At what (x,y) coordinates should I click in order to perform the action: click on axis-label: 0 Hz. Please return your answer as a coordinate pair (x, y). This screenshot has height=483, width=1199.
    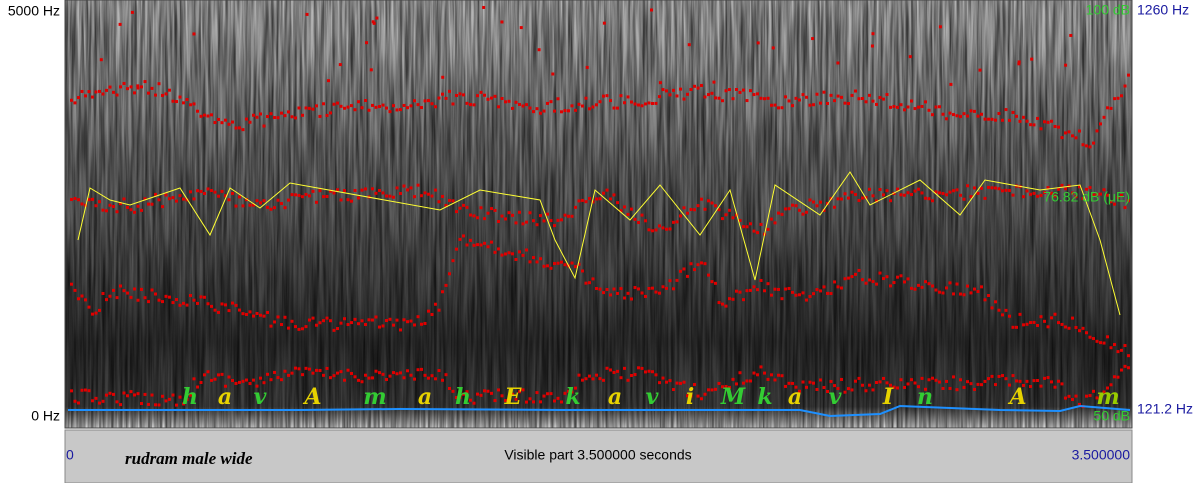
    Looking at the image, I should click on (45, 416).